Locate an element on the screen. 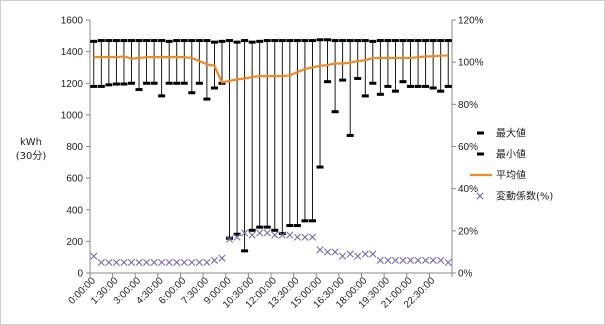  legend-min: 最小値 is located at coordinates (501, 154).